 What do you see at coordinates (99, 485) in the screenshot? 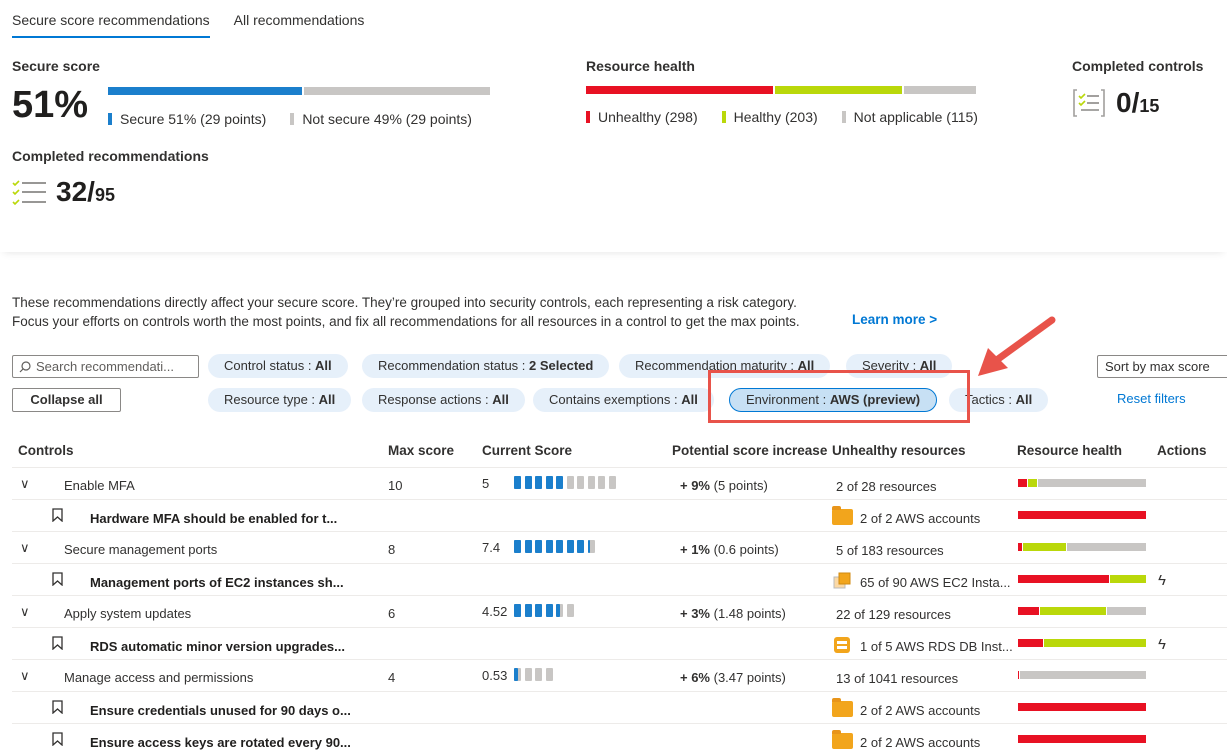
I see `control-name: Enable MFA` at bounding box center [99, 485].